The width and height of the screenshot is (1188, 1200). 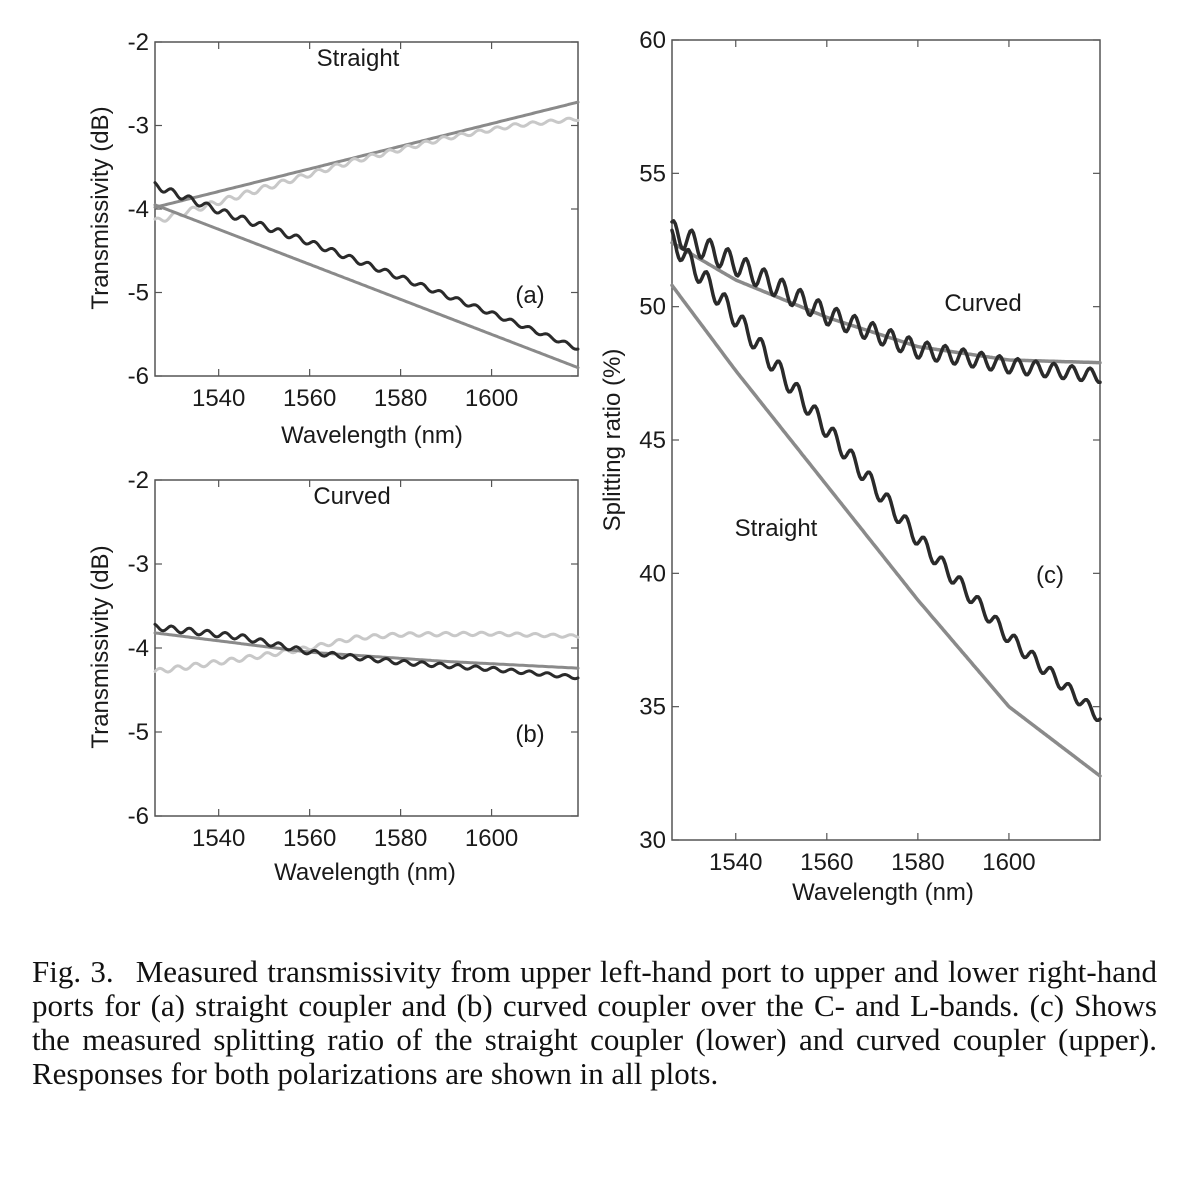 I want to click on panel-b-xlabel: Wavelength (nm), so click(x=365, y=872).